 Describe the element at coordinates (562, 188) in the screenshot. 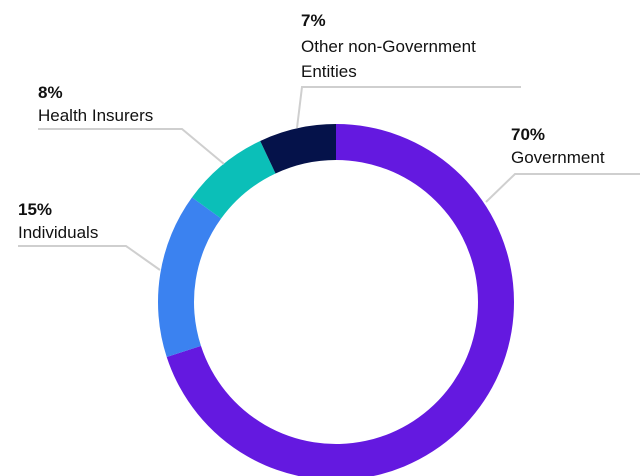

I see `leader-line-government` at that location.